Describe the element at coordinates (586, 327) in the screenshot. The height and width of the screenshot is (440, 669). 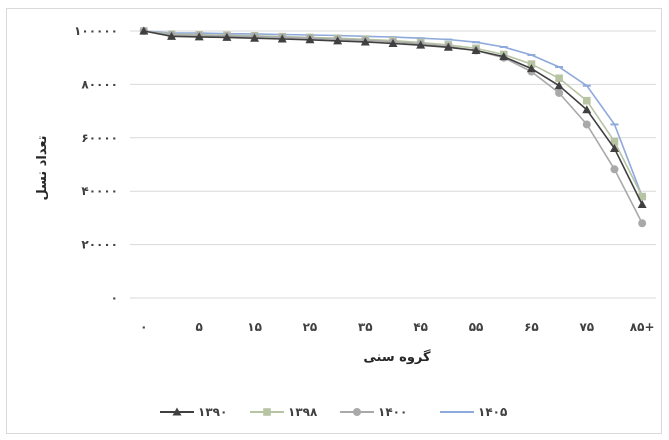
I see `x-tick-label: ۷۵` at that location.